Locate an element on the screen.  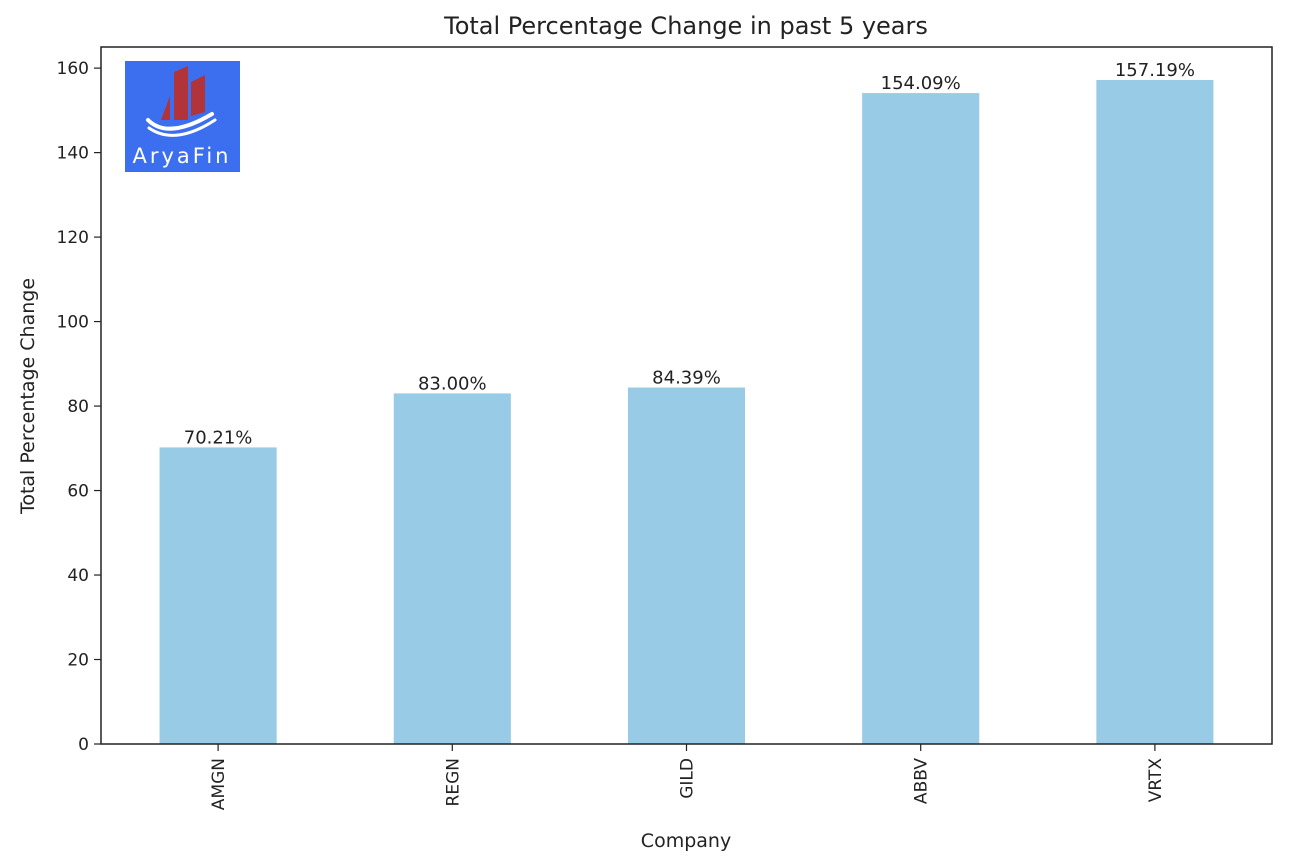
x-tick-label-amgn: AMGN is located at coordinates (219, 784).